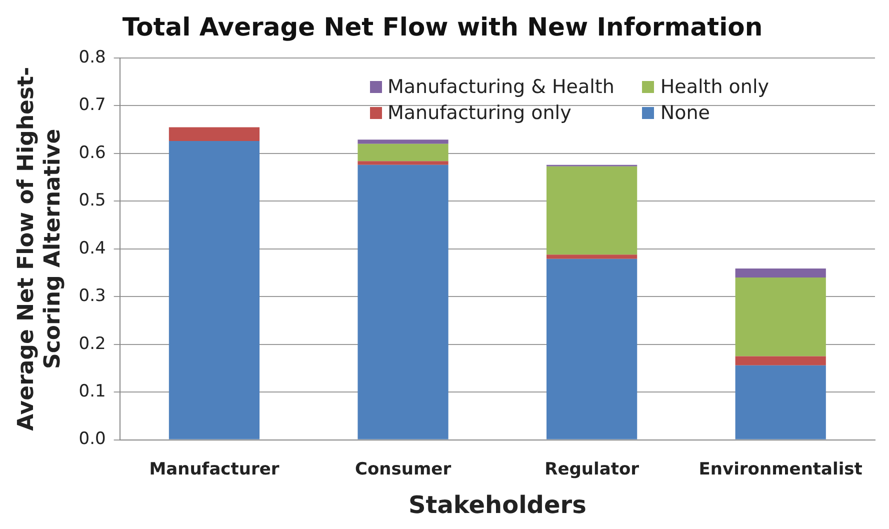 The image size is (889, 529). I want to click on y-tick-label: 0.5, so click(92, 200).